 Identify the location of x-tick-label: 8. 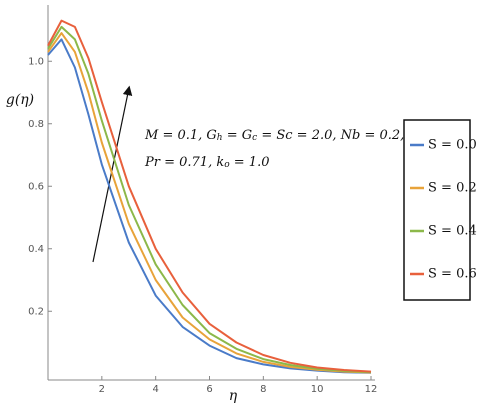
(263, 389).